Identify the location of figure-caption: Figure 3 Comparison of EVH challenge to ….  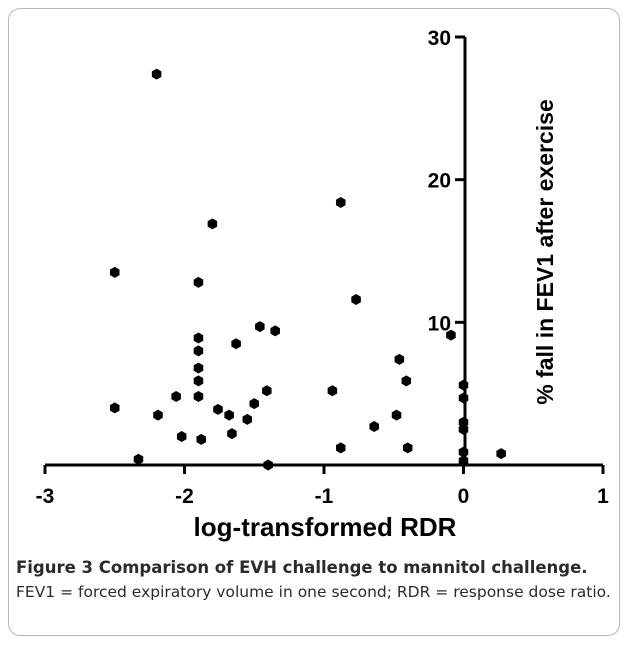
(313, 580).